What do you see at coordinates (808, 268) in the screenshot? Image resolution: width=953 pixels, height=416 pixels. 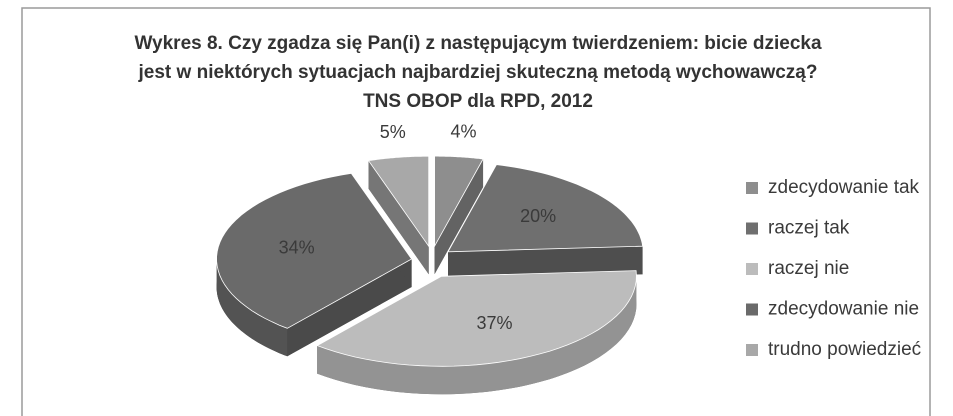 I see `legend-label: raczej nie` at bounding box center [808, 268].